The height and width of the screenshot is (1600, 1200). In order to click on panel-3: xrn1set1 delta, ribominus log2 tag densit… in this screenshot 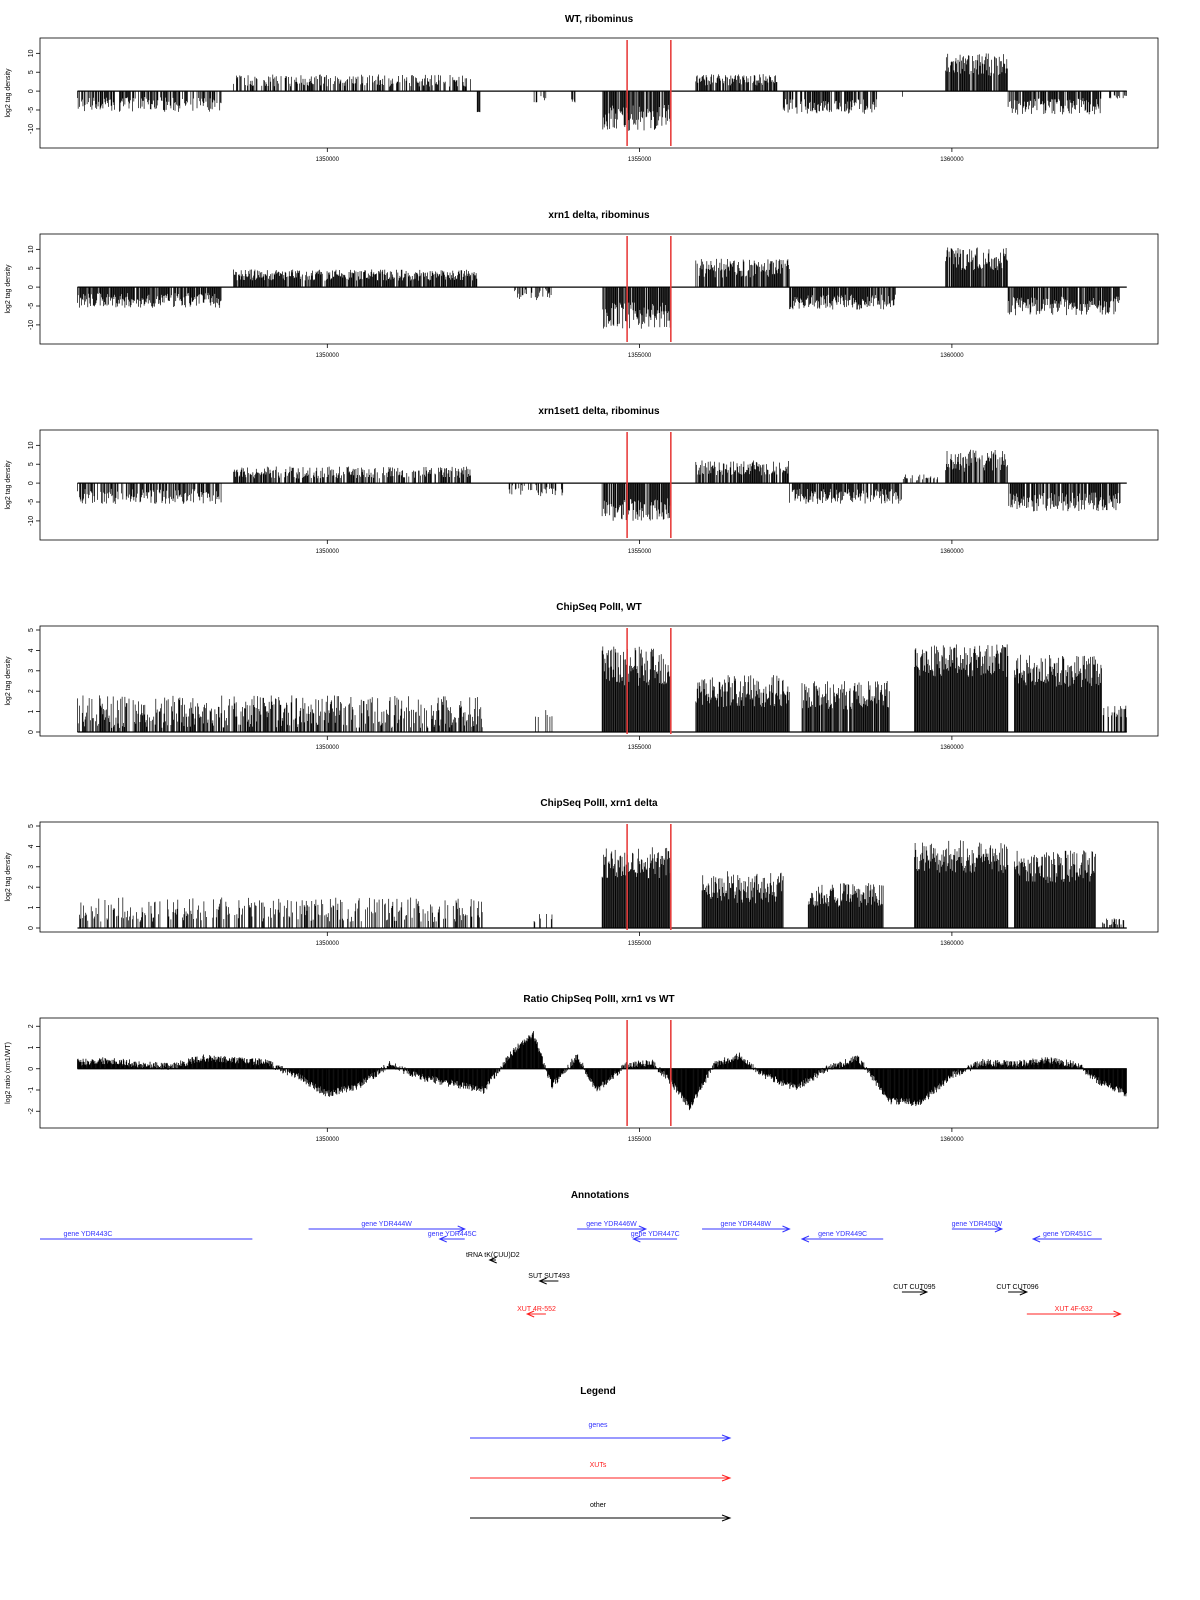, I will do `click(582, 480)`.